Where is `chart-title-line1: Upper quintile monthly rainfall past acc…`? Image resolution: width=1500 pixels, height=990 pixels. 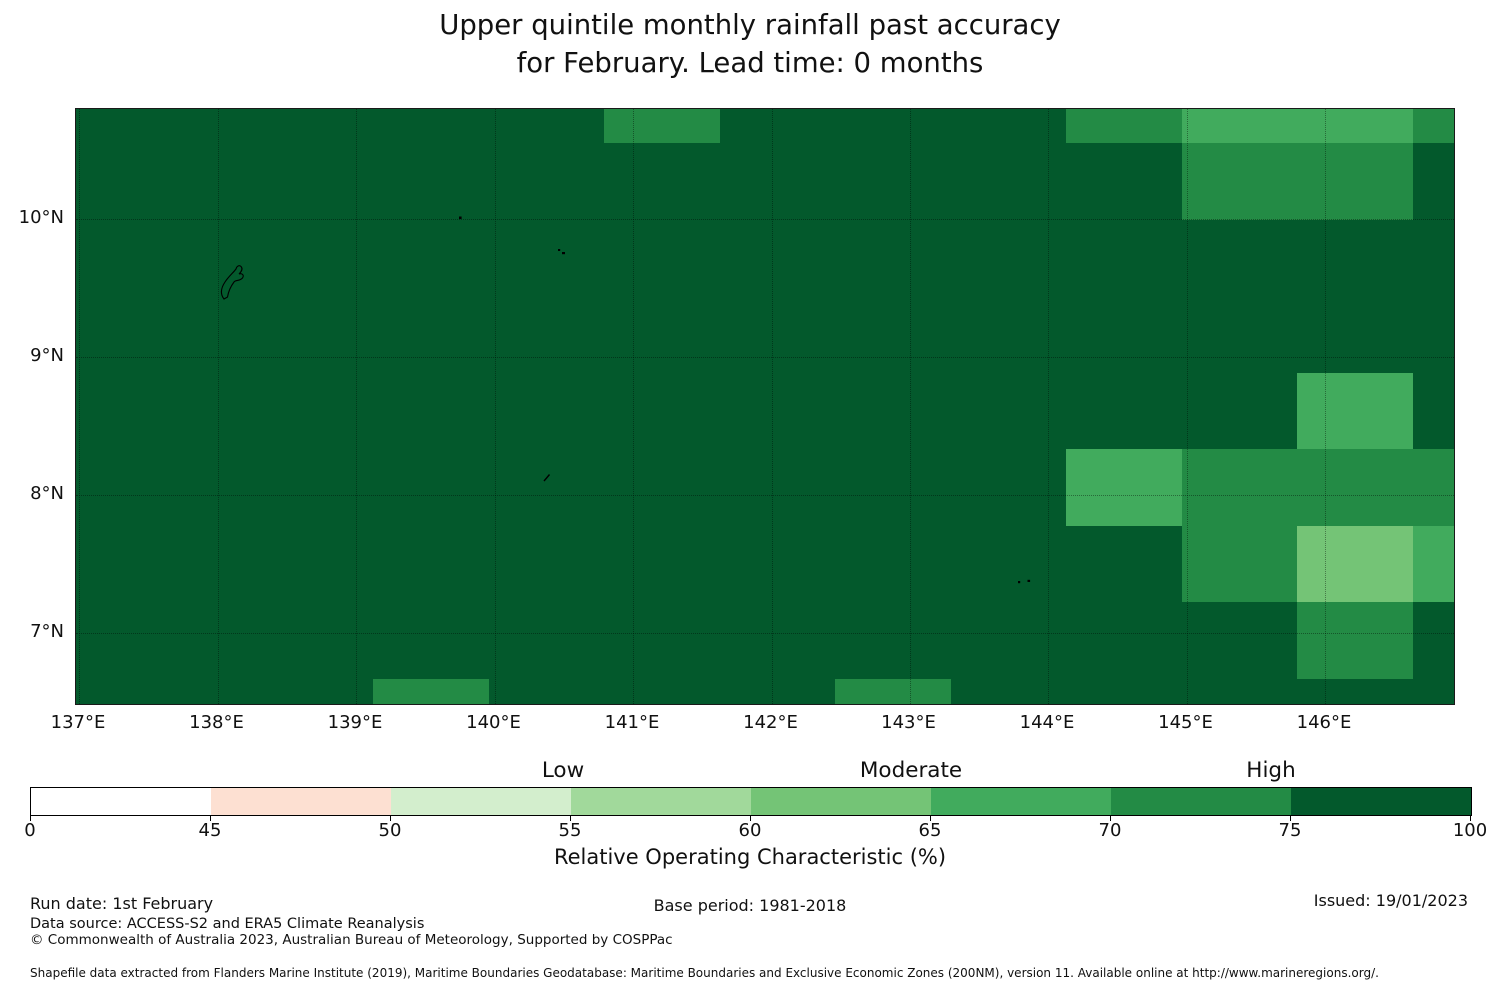
chart-title-line1: Upper quintile monthly rainfall past acc… is located at coordinates (750, 25).